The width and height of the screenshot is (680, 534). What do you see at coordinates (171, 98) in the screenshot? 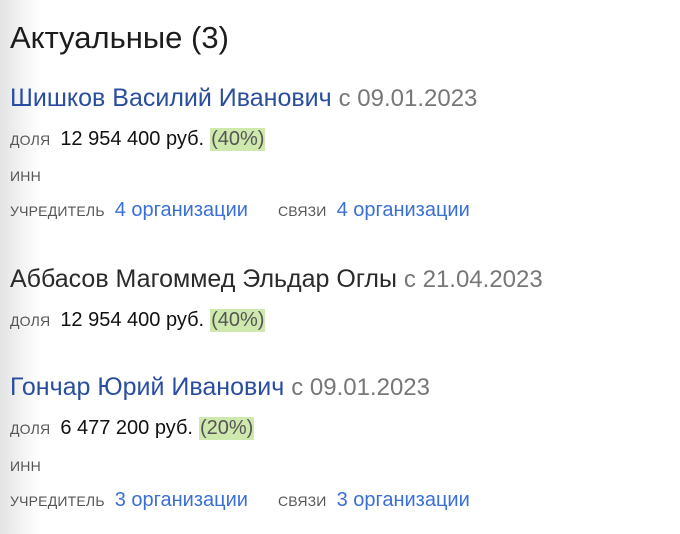
I see `person-name-link: Шишков Василий Иванович` at bounding box center [171, 98].